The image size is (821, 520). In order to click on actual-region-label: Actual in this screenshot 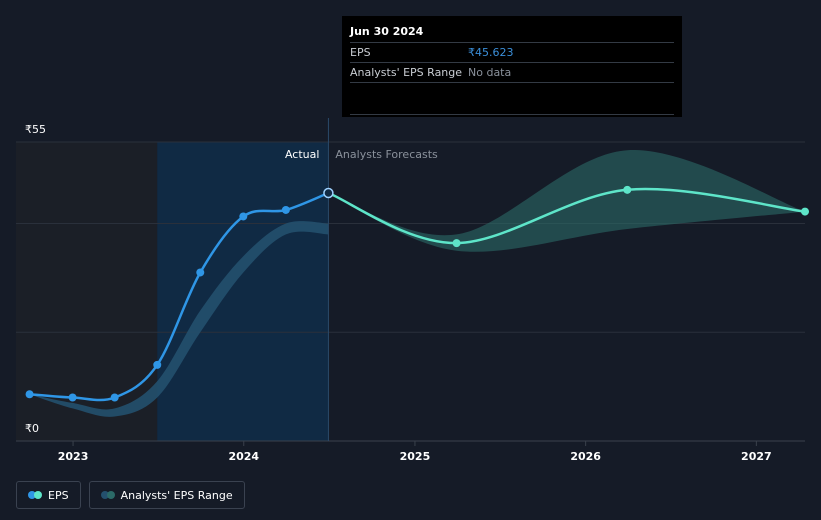, I will do `click(302, 154)`.